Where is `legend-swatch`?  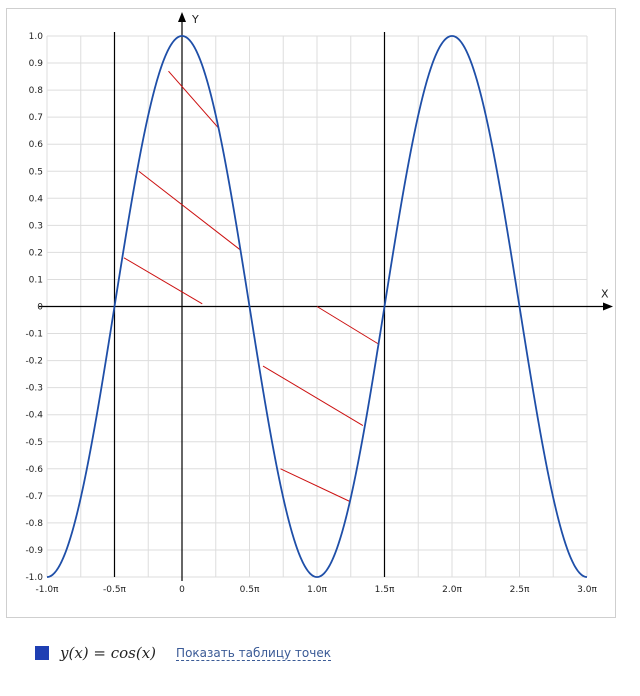 legend-swatch is located at coordinates (42, 653).